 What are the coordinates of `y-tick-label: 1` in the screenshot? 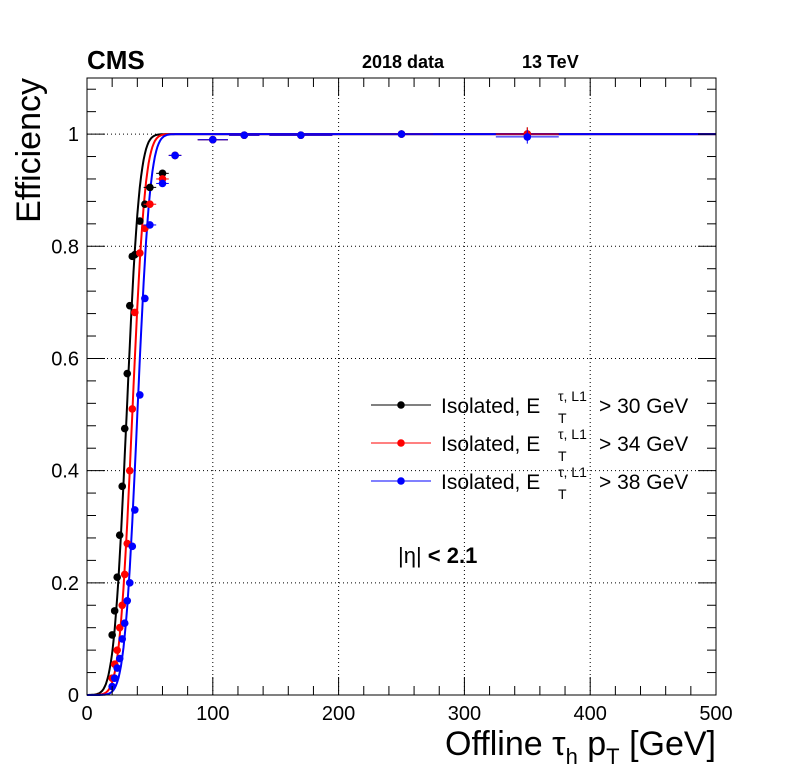 It's located at (73, 135).